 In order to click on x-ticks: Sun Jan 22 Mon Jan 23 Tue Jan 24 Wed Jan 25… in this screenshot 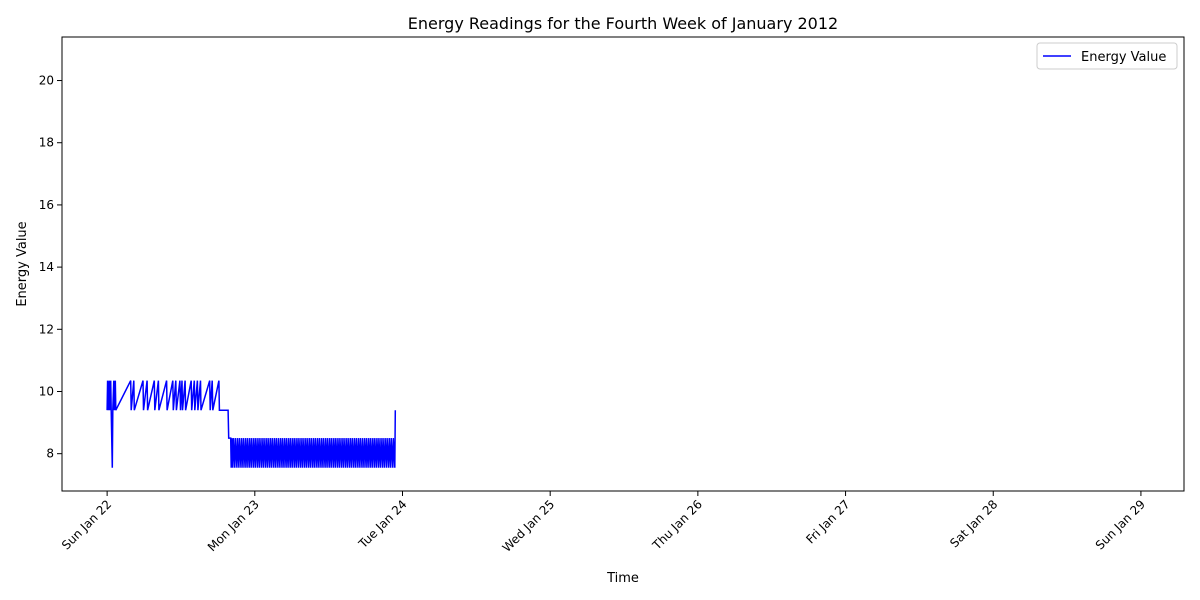, I will do `click(603, 523)`.